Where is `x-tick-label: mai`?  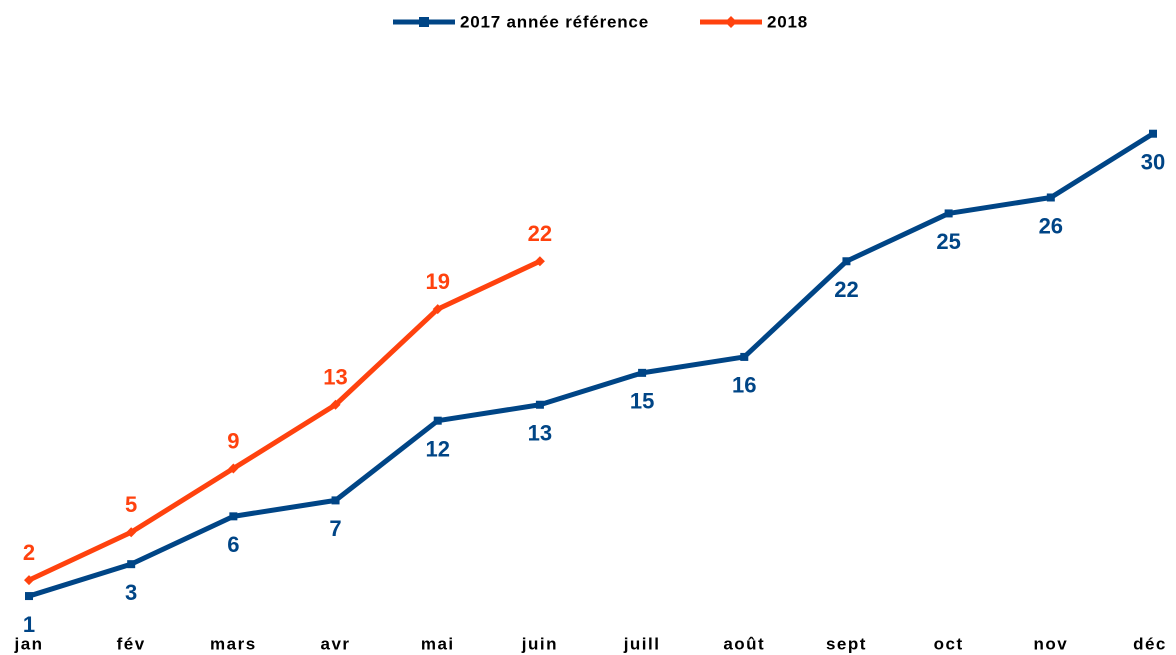
x-tick-label: mai is located at coordinates (438, 643).